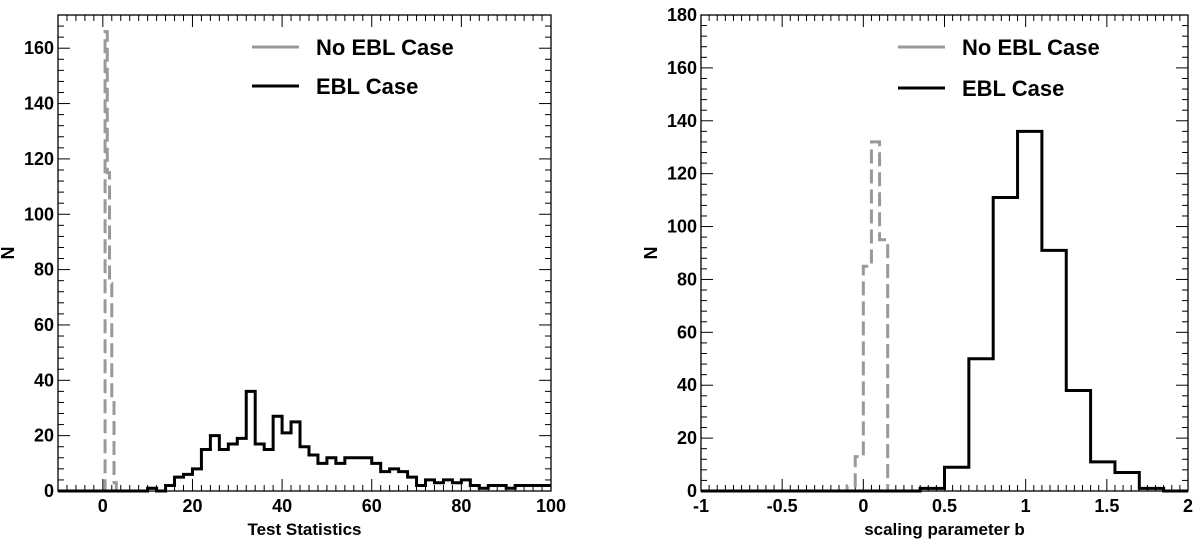 The width and height of the screenshot is (1198, 544). Describe the element at coordinates (551, 506) in the screenshot. I see `x-tick-label: 100` at that location.